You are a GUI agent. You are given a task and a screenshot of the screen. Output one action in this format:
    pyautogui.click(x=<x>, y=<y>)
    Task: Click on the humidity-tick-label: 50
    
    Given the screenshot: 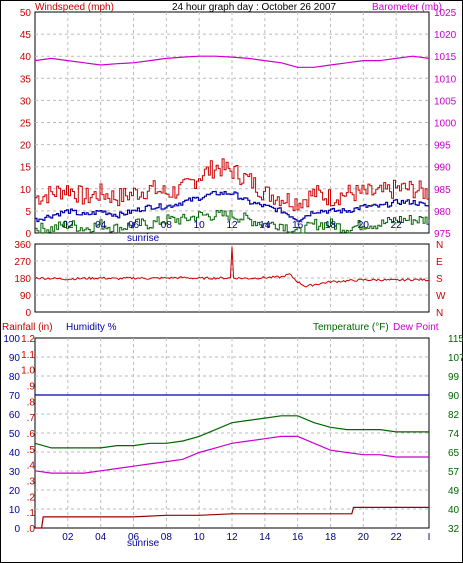 What is the action you would take?
    pyautogui.click(x=15, y=434)
    